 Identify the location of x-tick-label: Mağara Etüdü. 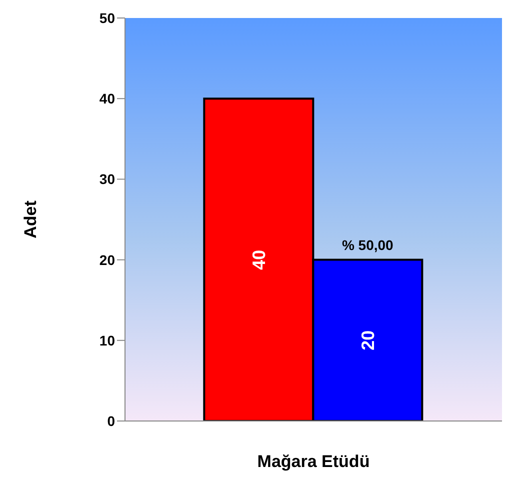
(313, 461).